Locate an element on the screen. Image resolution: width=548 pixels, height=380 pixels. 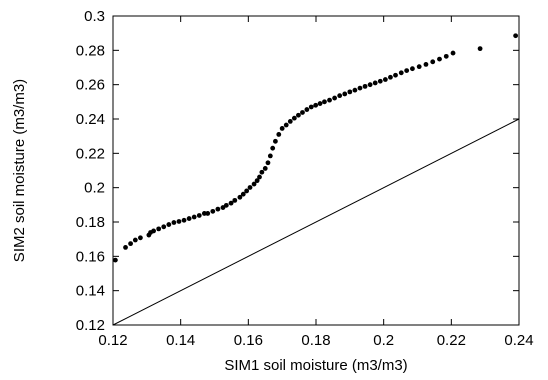
x-tick-label: 0.12 is located at coordinates (112, 340).